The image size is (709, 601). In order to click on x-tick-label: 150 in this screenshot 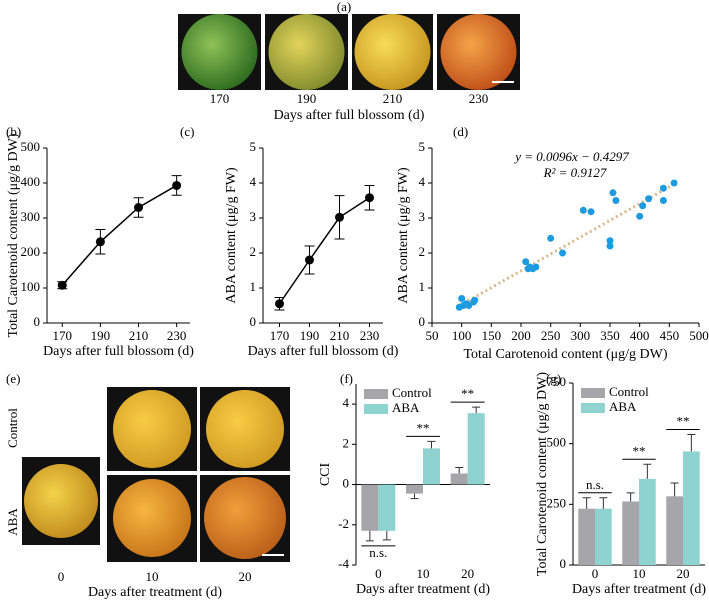, I will do `click(492, 335)`.